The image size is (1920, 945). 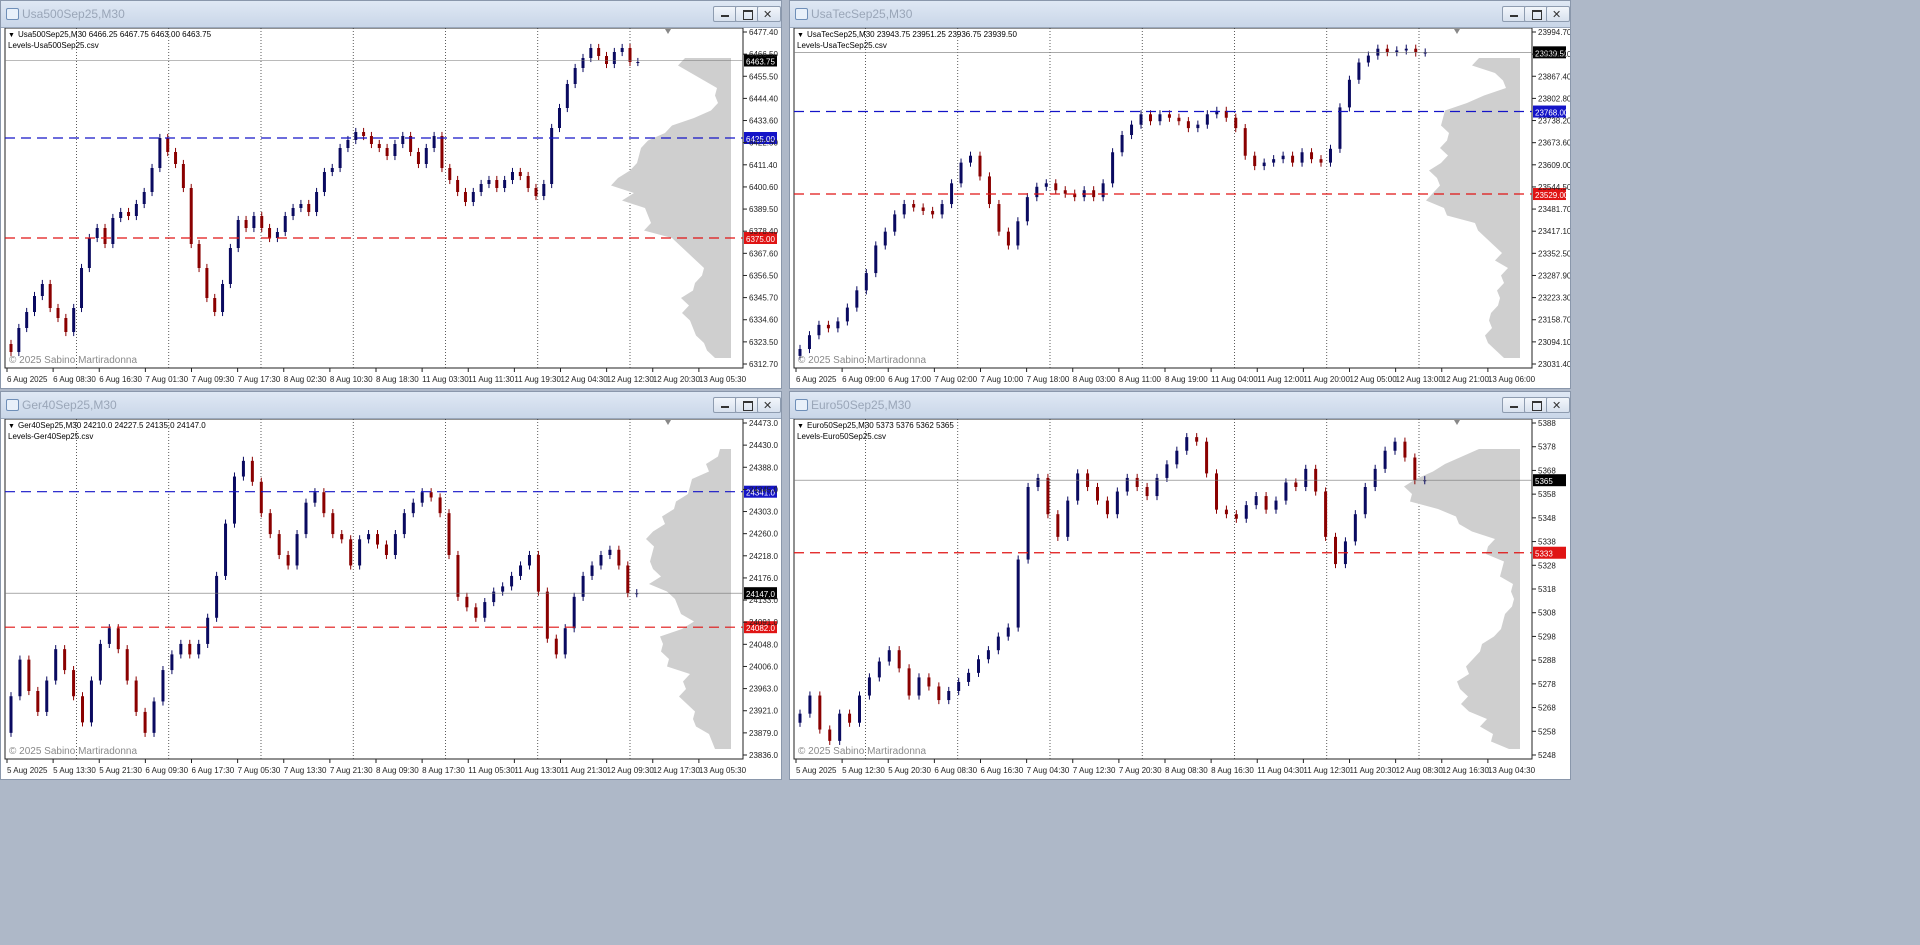 I want to click on volume-profile, so click(x=1473, y=208).